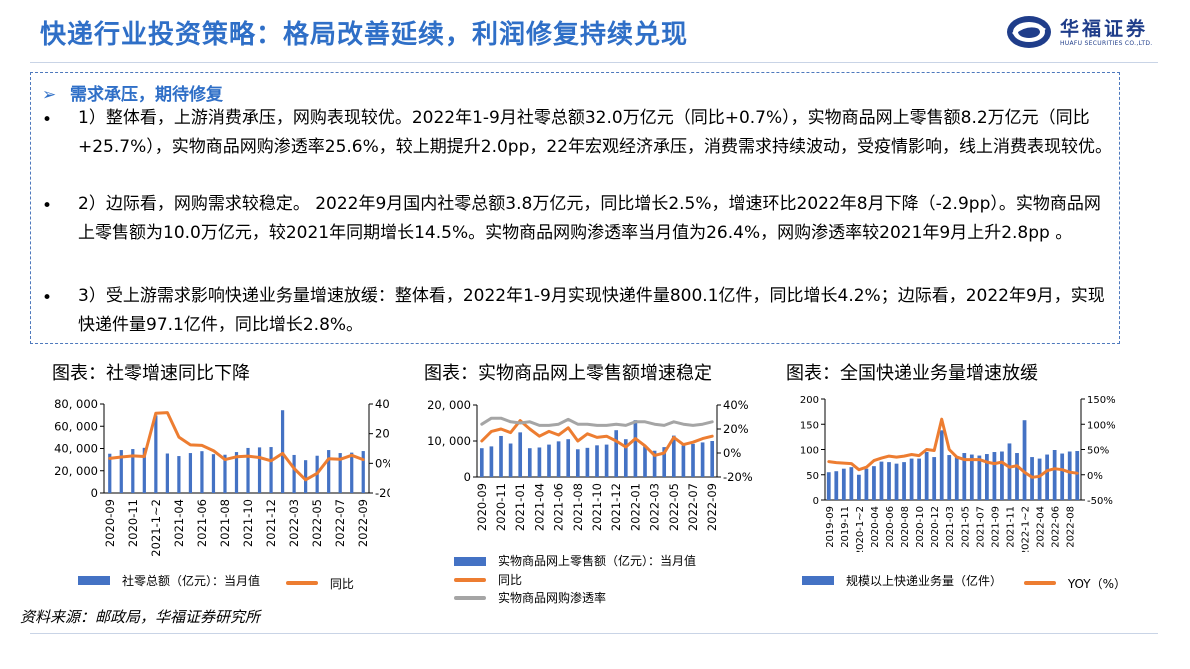 The width and height of the screenshot is (1190, 669). What do you see at coordinates (920, 527) in the screenshot?
I see `x-tick-label: 2020-10` at bounding box center [920, 527].